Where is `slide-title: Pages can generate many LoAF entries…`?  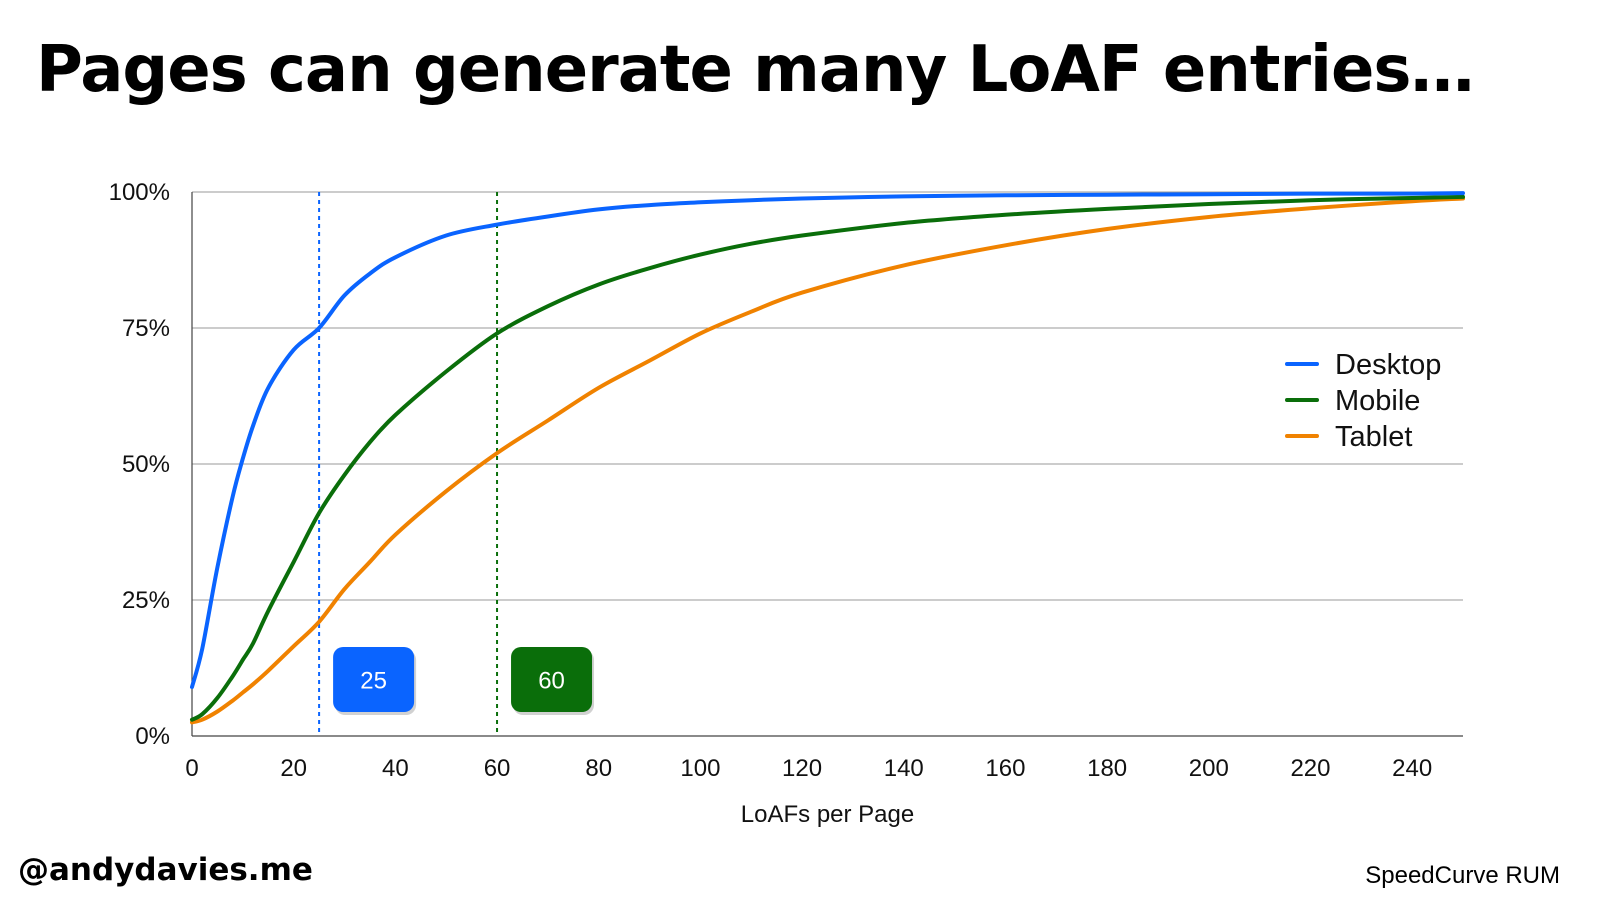 slide-title: Pages can generate many LoAF entries… is located at coordinates (755, 70).